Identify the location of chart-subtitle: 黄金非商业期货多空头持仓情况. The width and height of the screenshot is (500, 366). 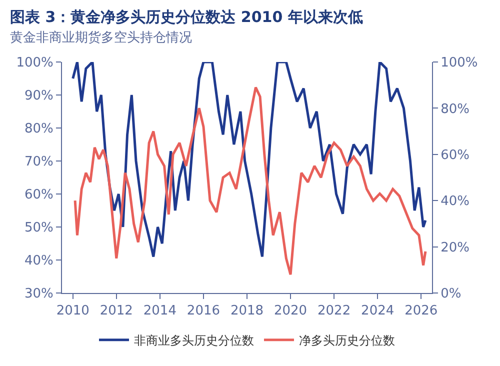
(101, 38).